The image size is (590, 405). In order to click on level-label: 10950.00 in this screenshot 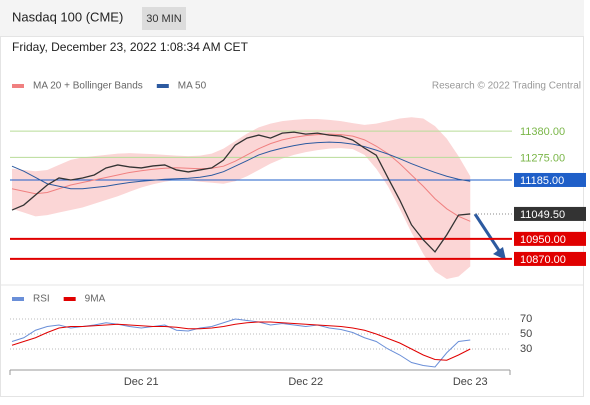, I will do `click(543, 240)`.